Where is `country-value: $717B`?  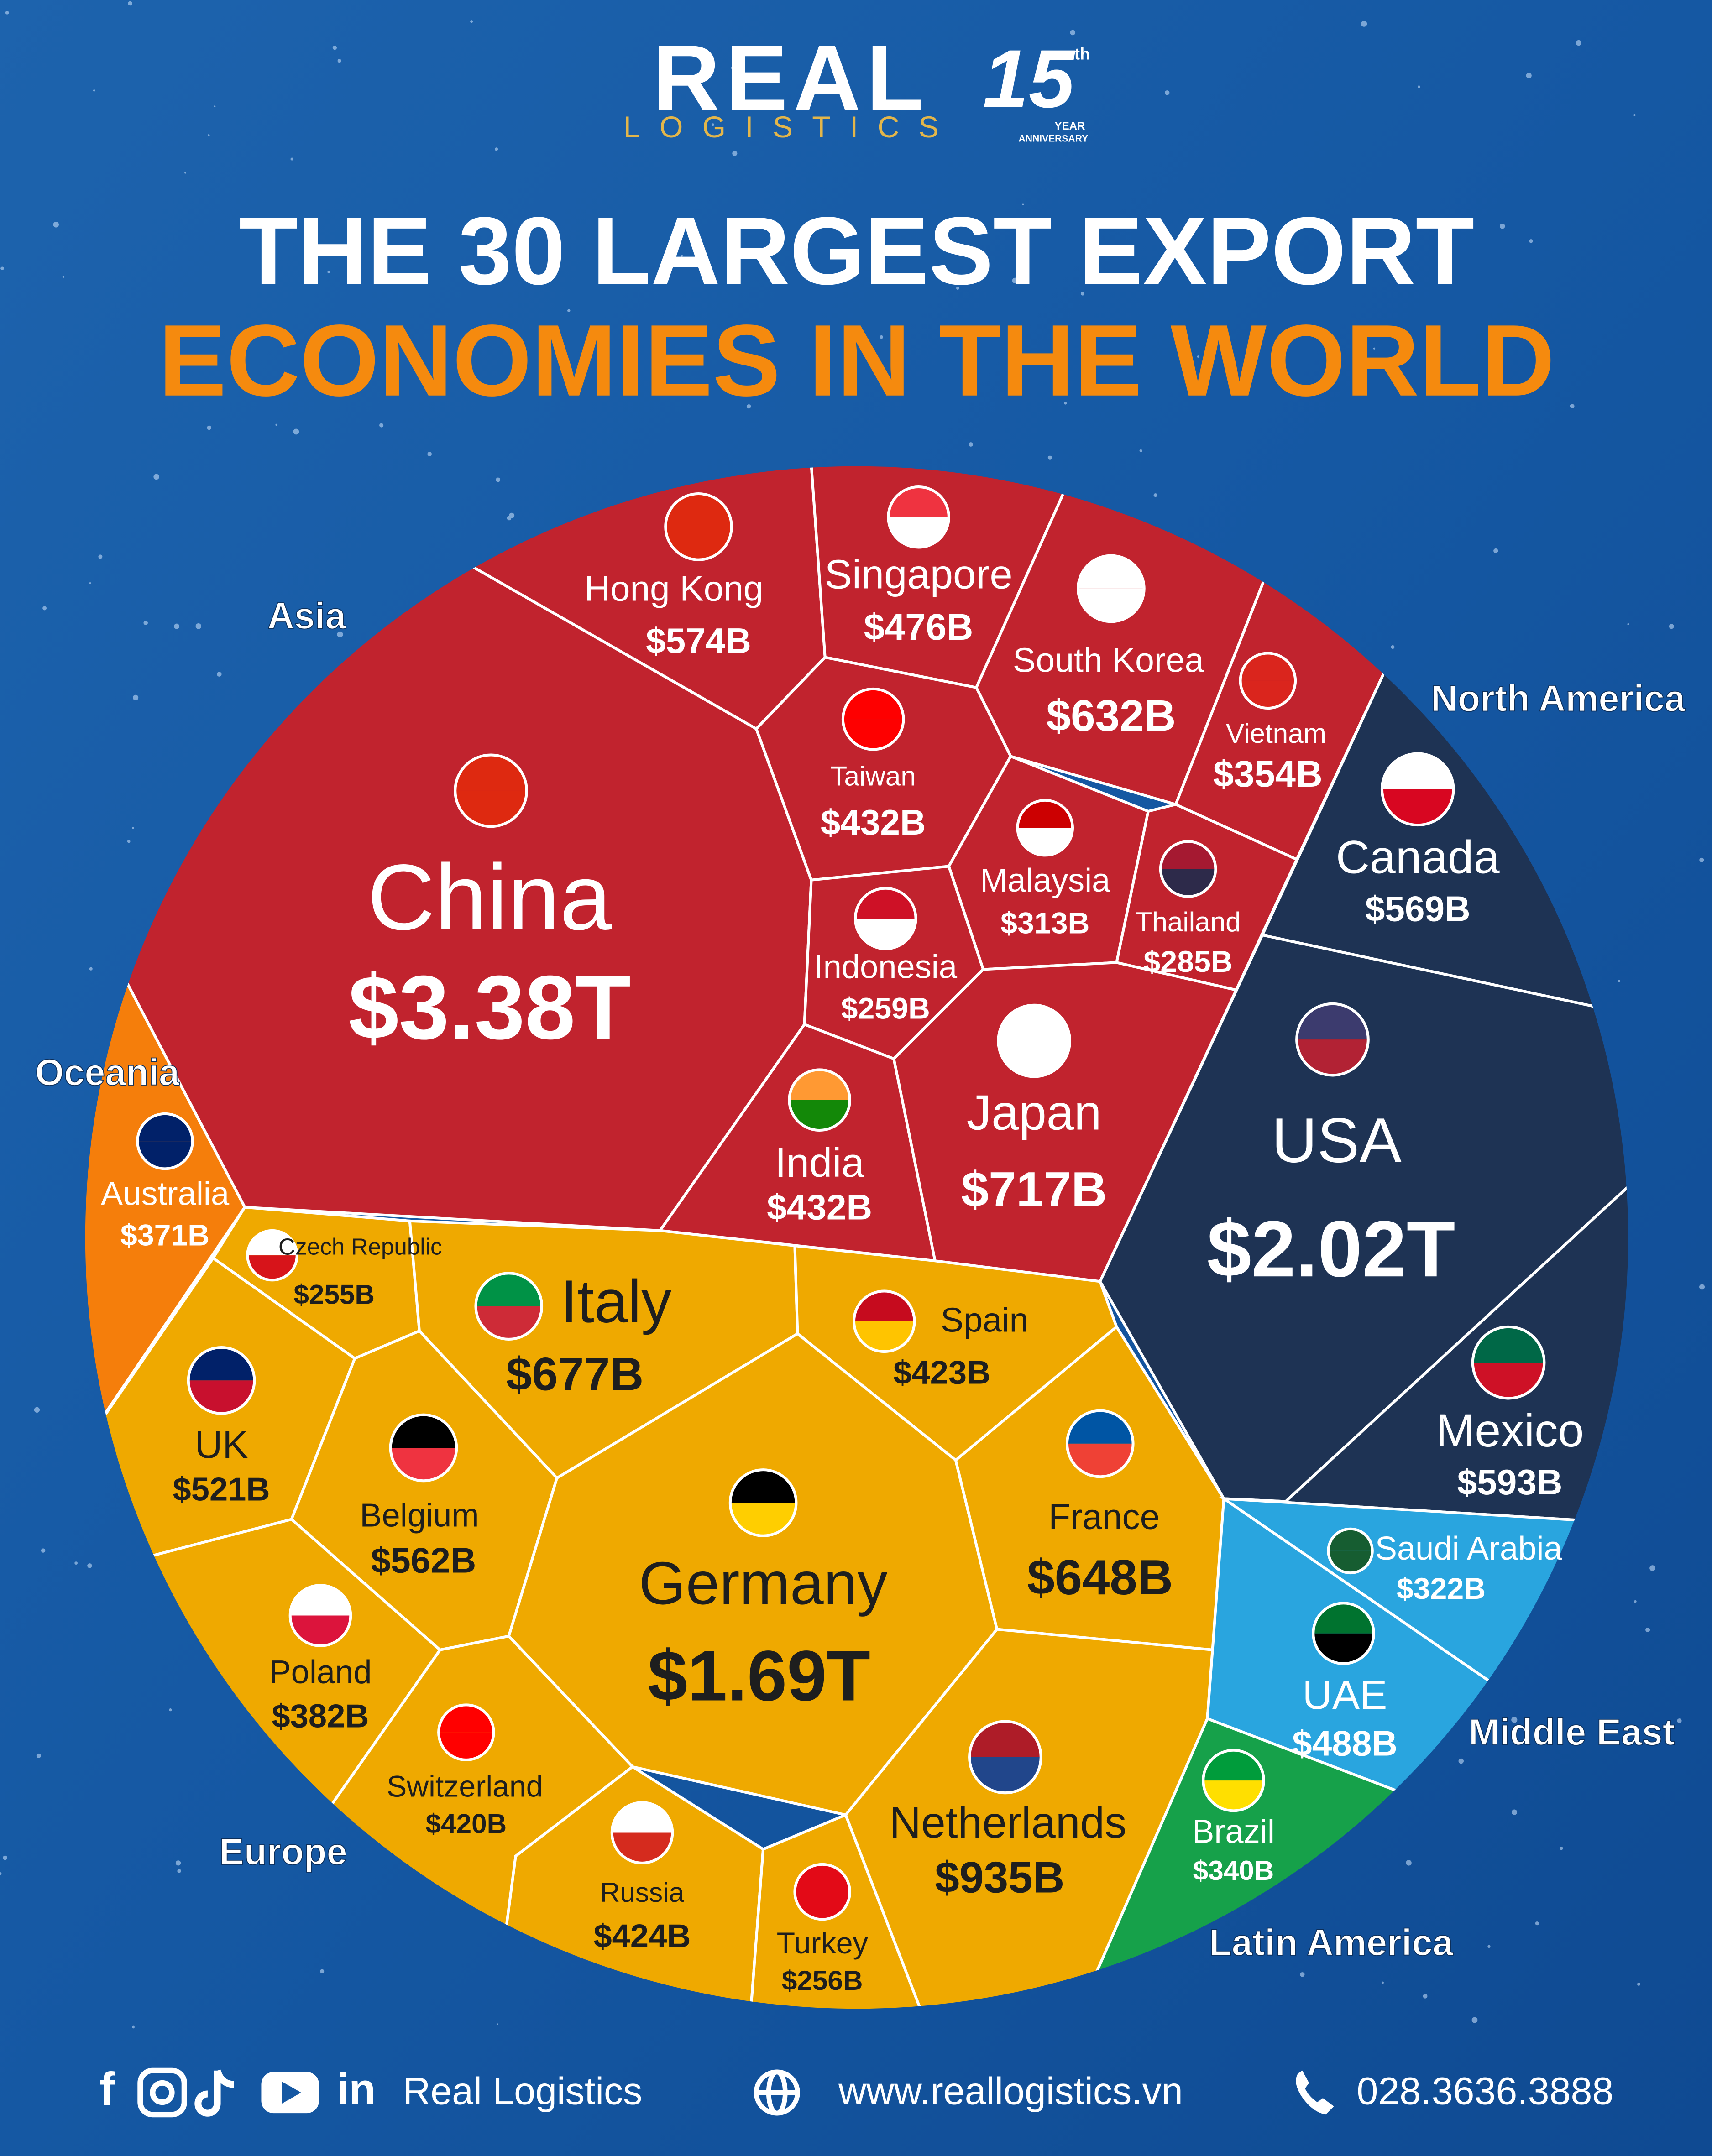
country-value: $717B is located at coordinates (1034, 1189).